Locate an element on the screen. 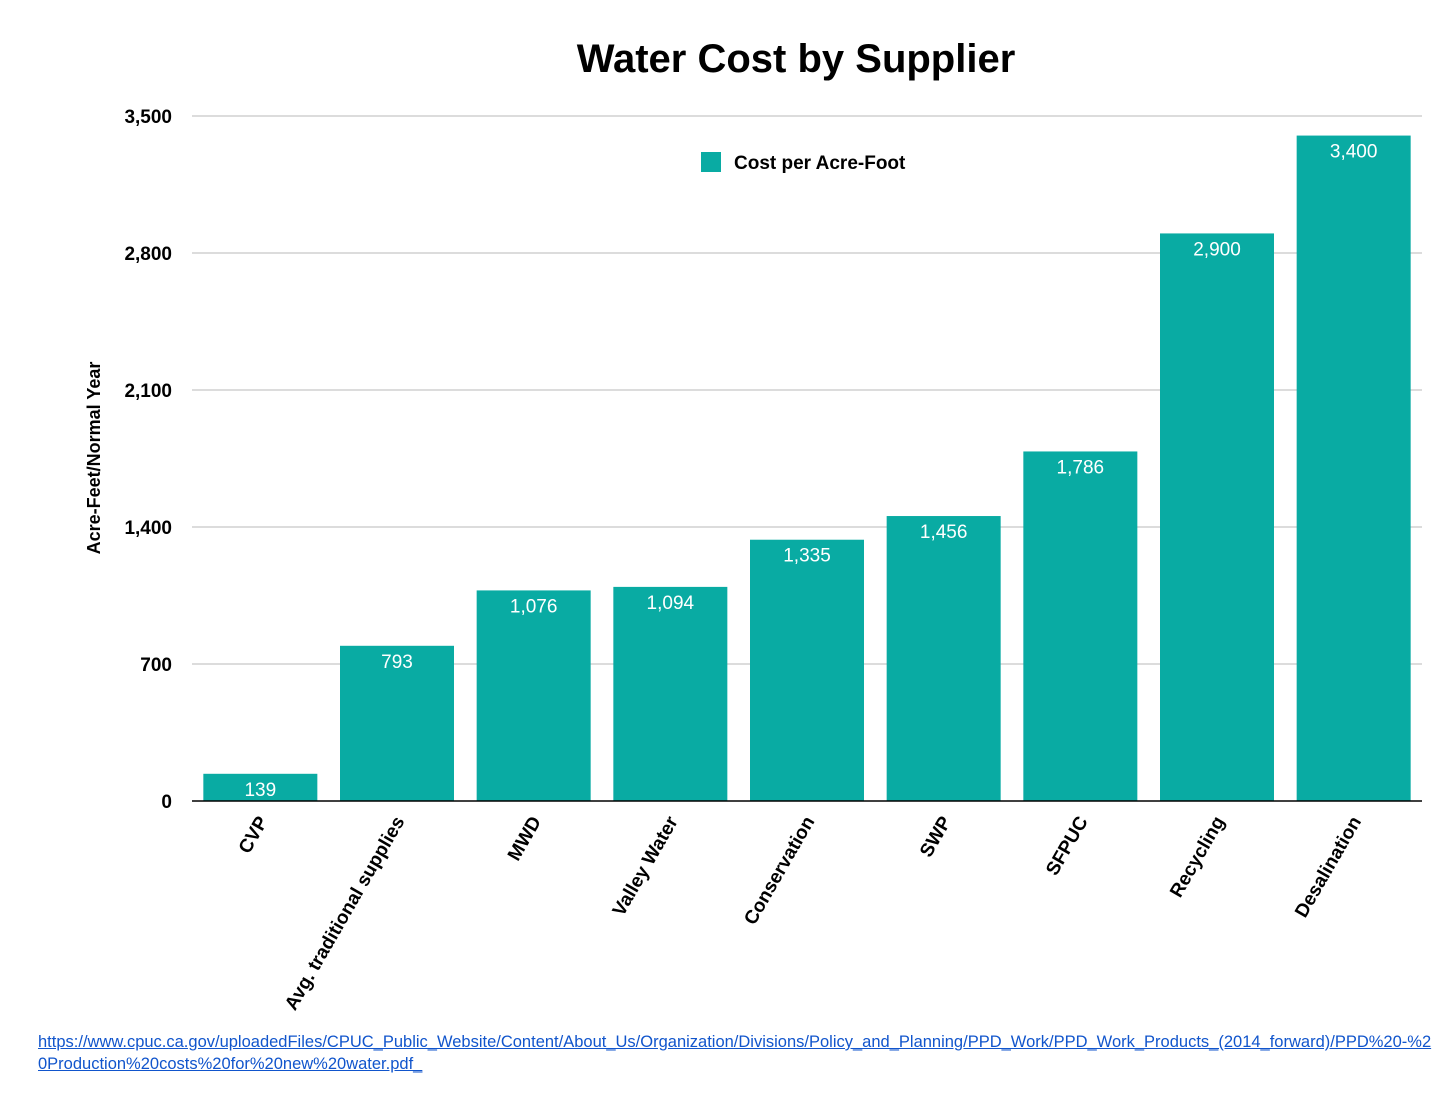 This screenshot has width=1456, height=1096. legend-label: Cost per Acre-Foot is located at coordinates (820, 163).